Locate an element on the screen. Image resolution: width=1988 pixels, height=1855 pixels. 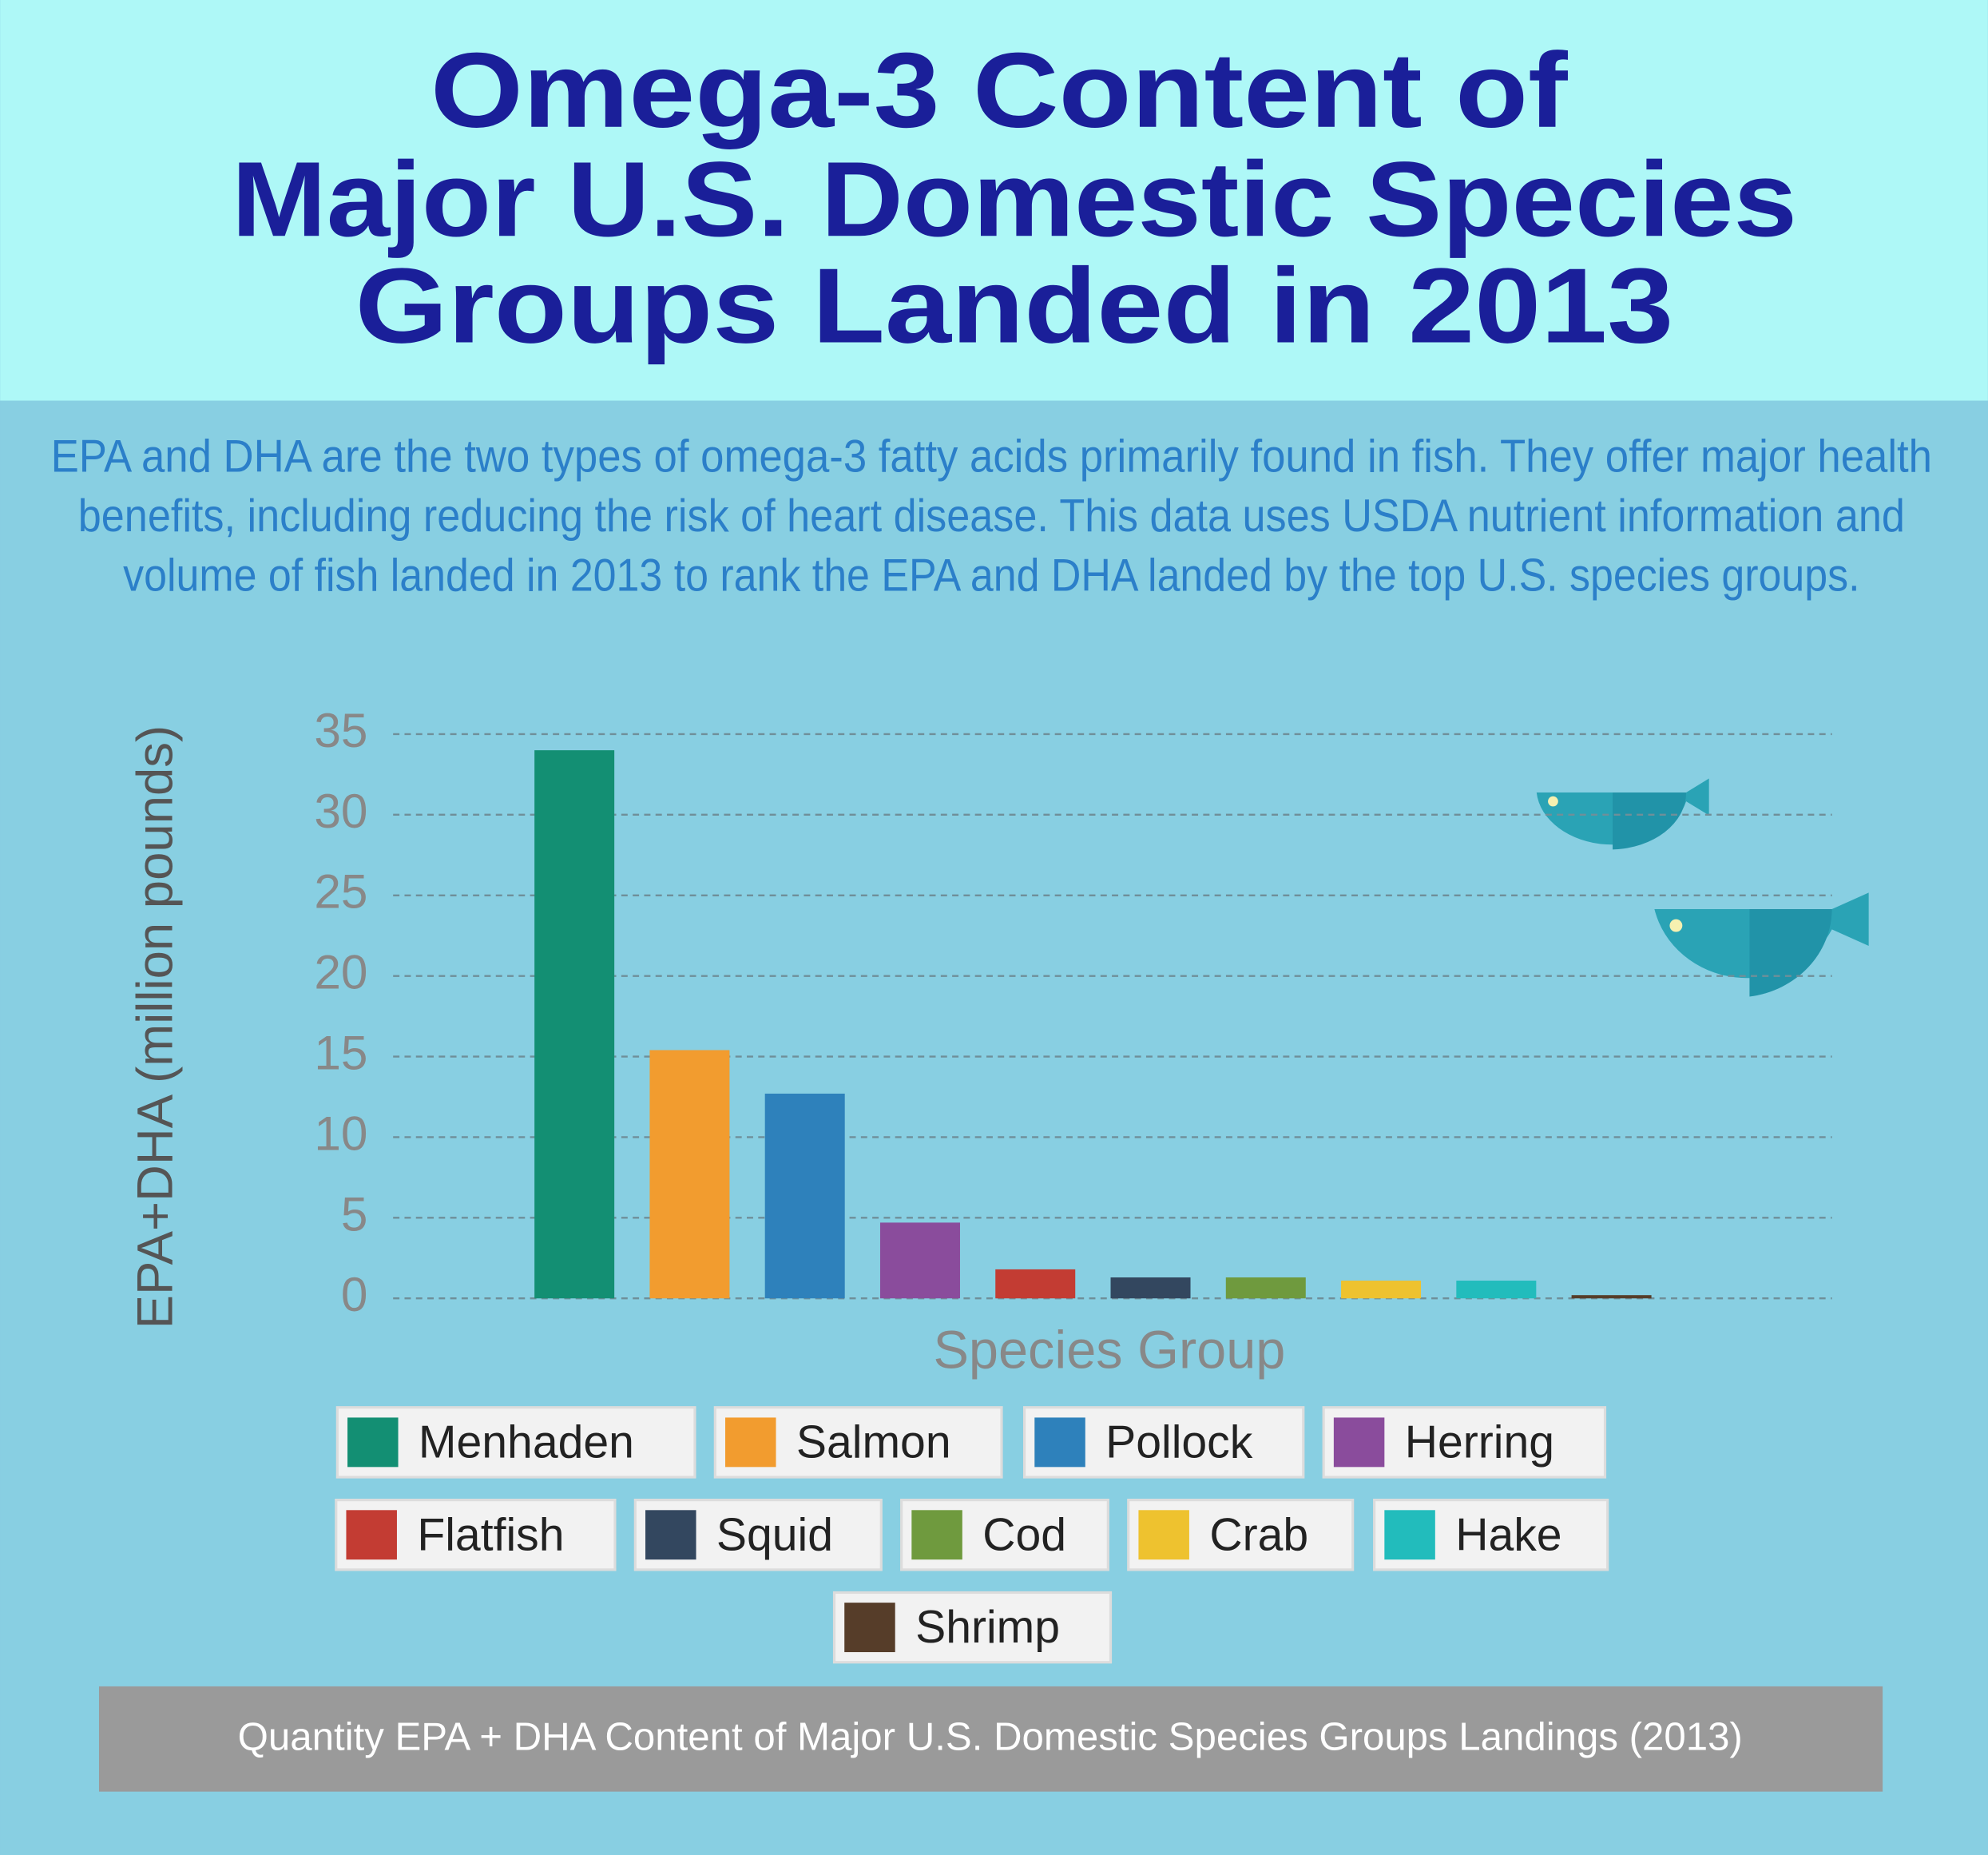
caption-box is located at coordinates (990, 1739).